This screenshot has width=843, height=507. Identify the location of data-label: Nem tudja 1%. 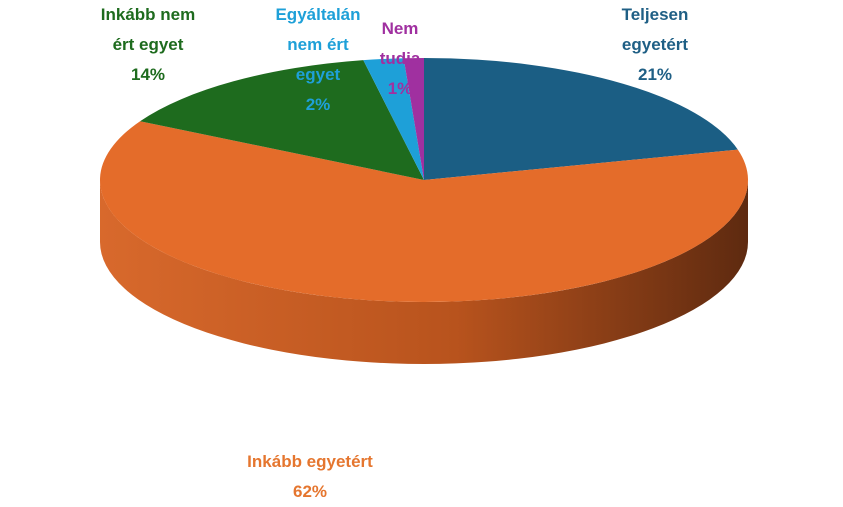
(400, 59).